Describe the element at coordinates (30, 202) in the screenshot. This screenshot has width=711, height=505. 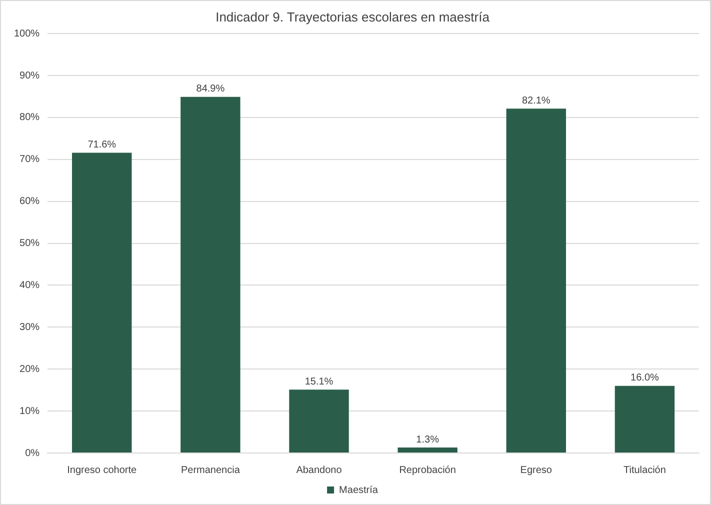
I see `y-tick-label: 60%` at that location.